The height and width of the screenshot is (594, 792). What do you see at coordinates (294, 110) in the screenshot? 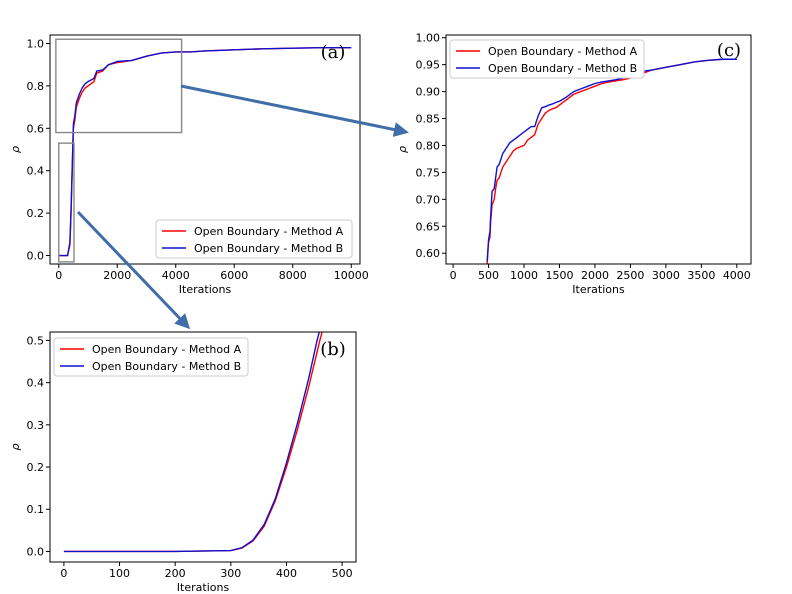
I see `arrow-to-panel-c` at bounding box center [294, 110].